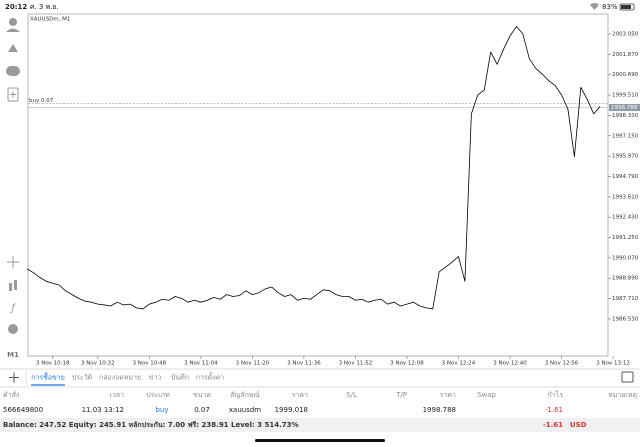  What do you see at coordinates (16, 7) in the screenshot?
I see `status-time: 20:12` at bounding box center [16, 7].